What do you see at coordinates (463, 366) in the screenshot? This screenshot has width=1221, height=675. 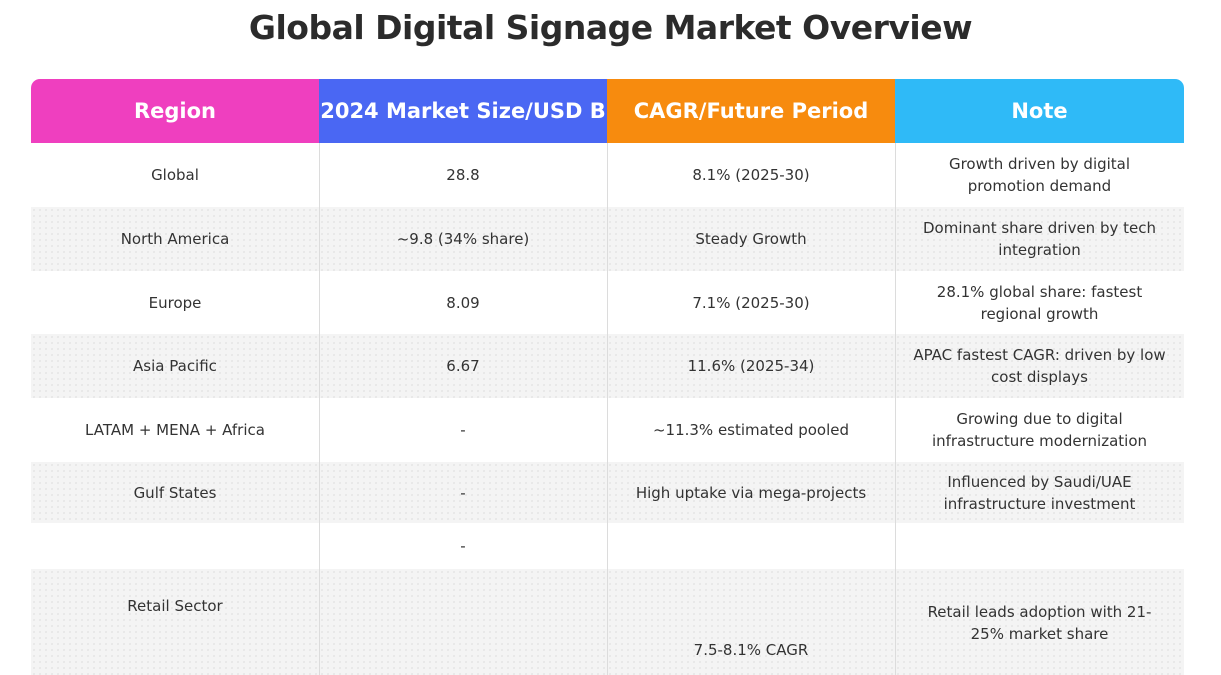 I see `cell-market-size: 6.67` at bounding box center [463, 366].